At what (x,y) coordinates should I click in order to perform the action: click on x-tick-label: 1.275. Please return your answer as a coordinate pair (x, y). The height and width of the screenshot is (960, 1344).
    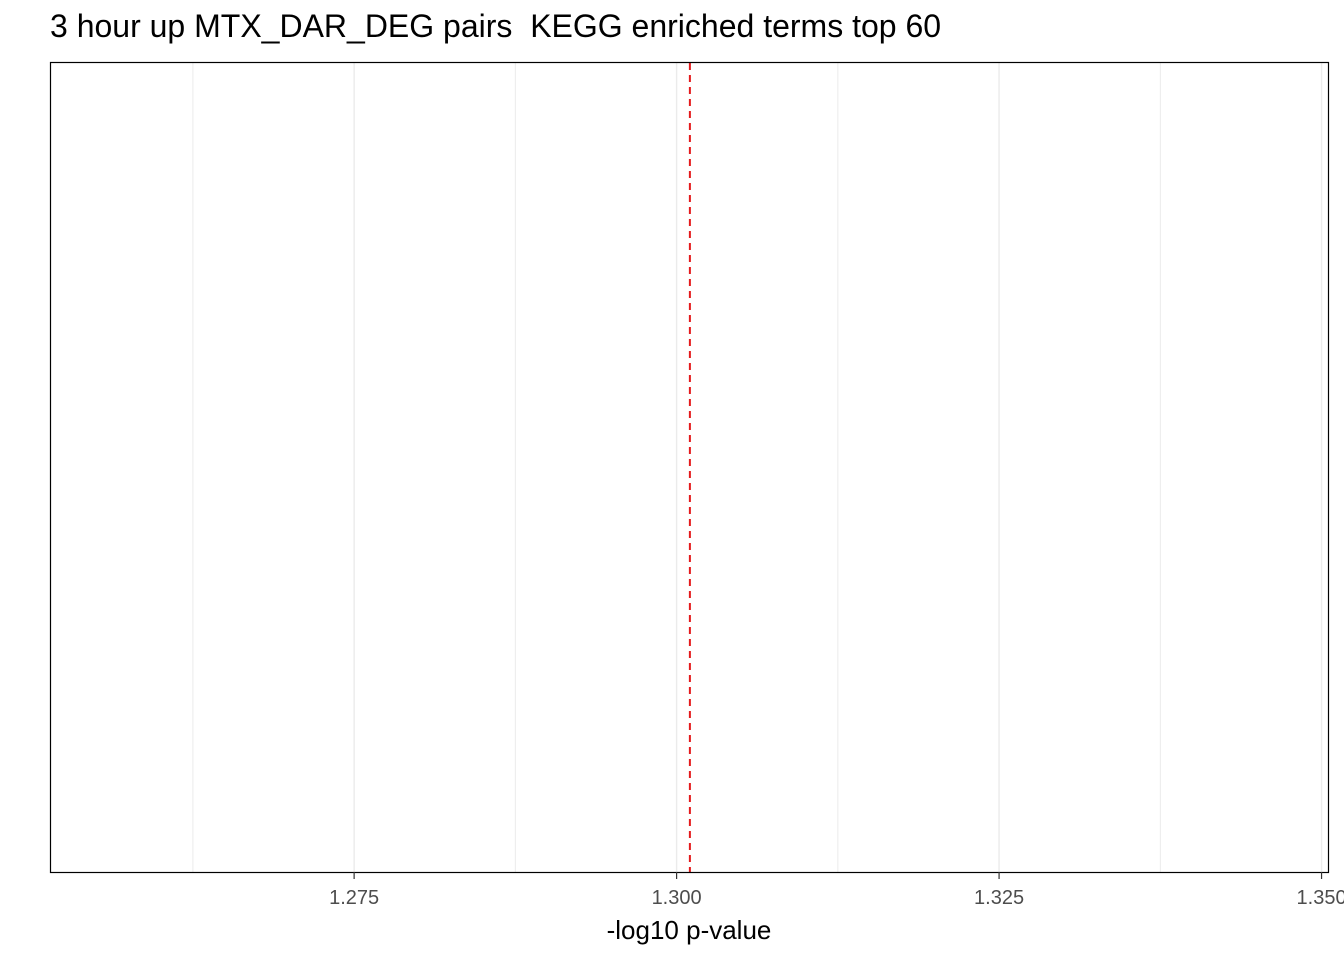
    Looking at the image, I should click on (354, 898).